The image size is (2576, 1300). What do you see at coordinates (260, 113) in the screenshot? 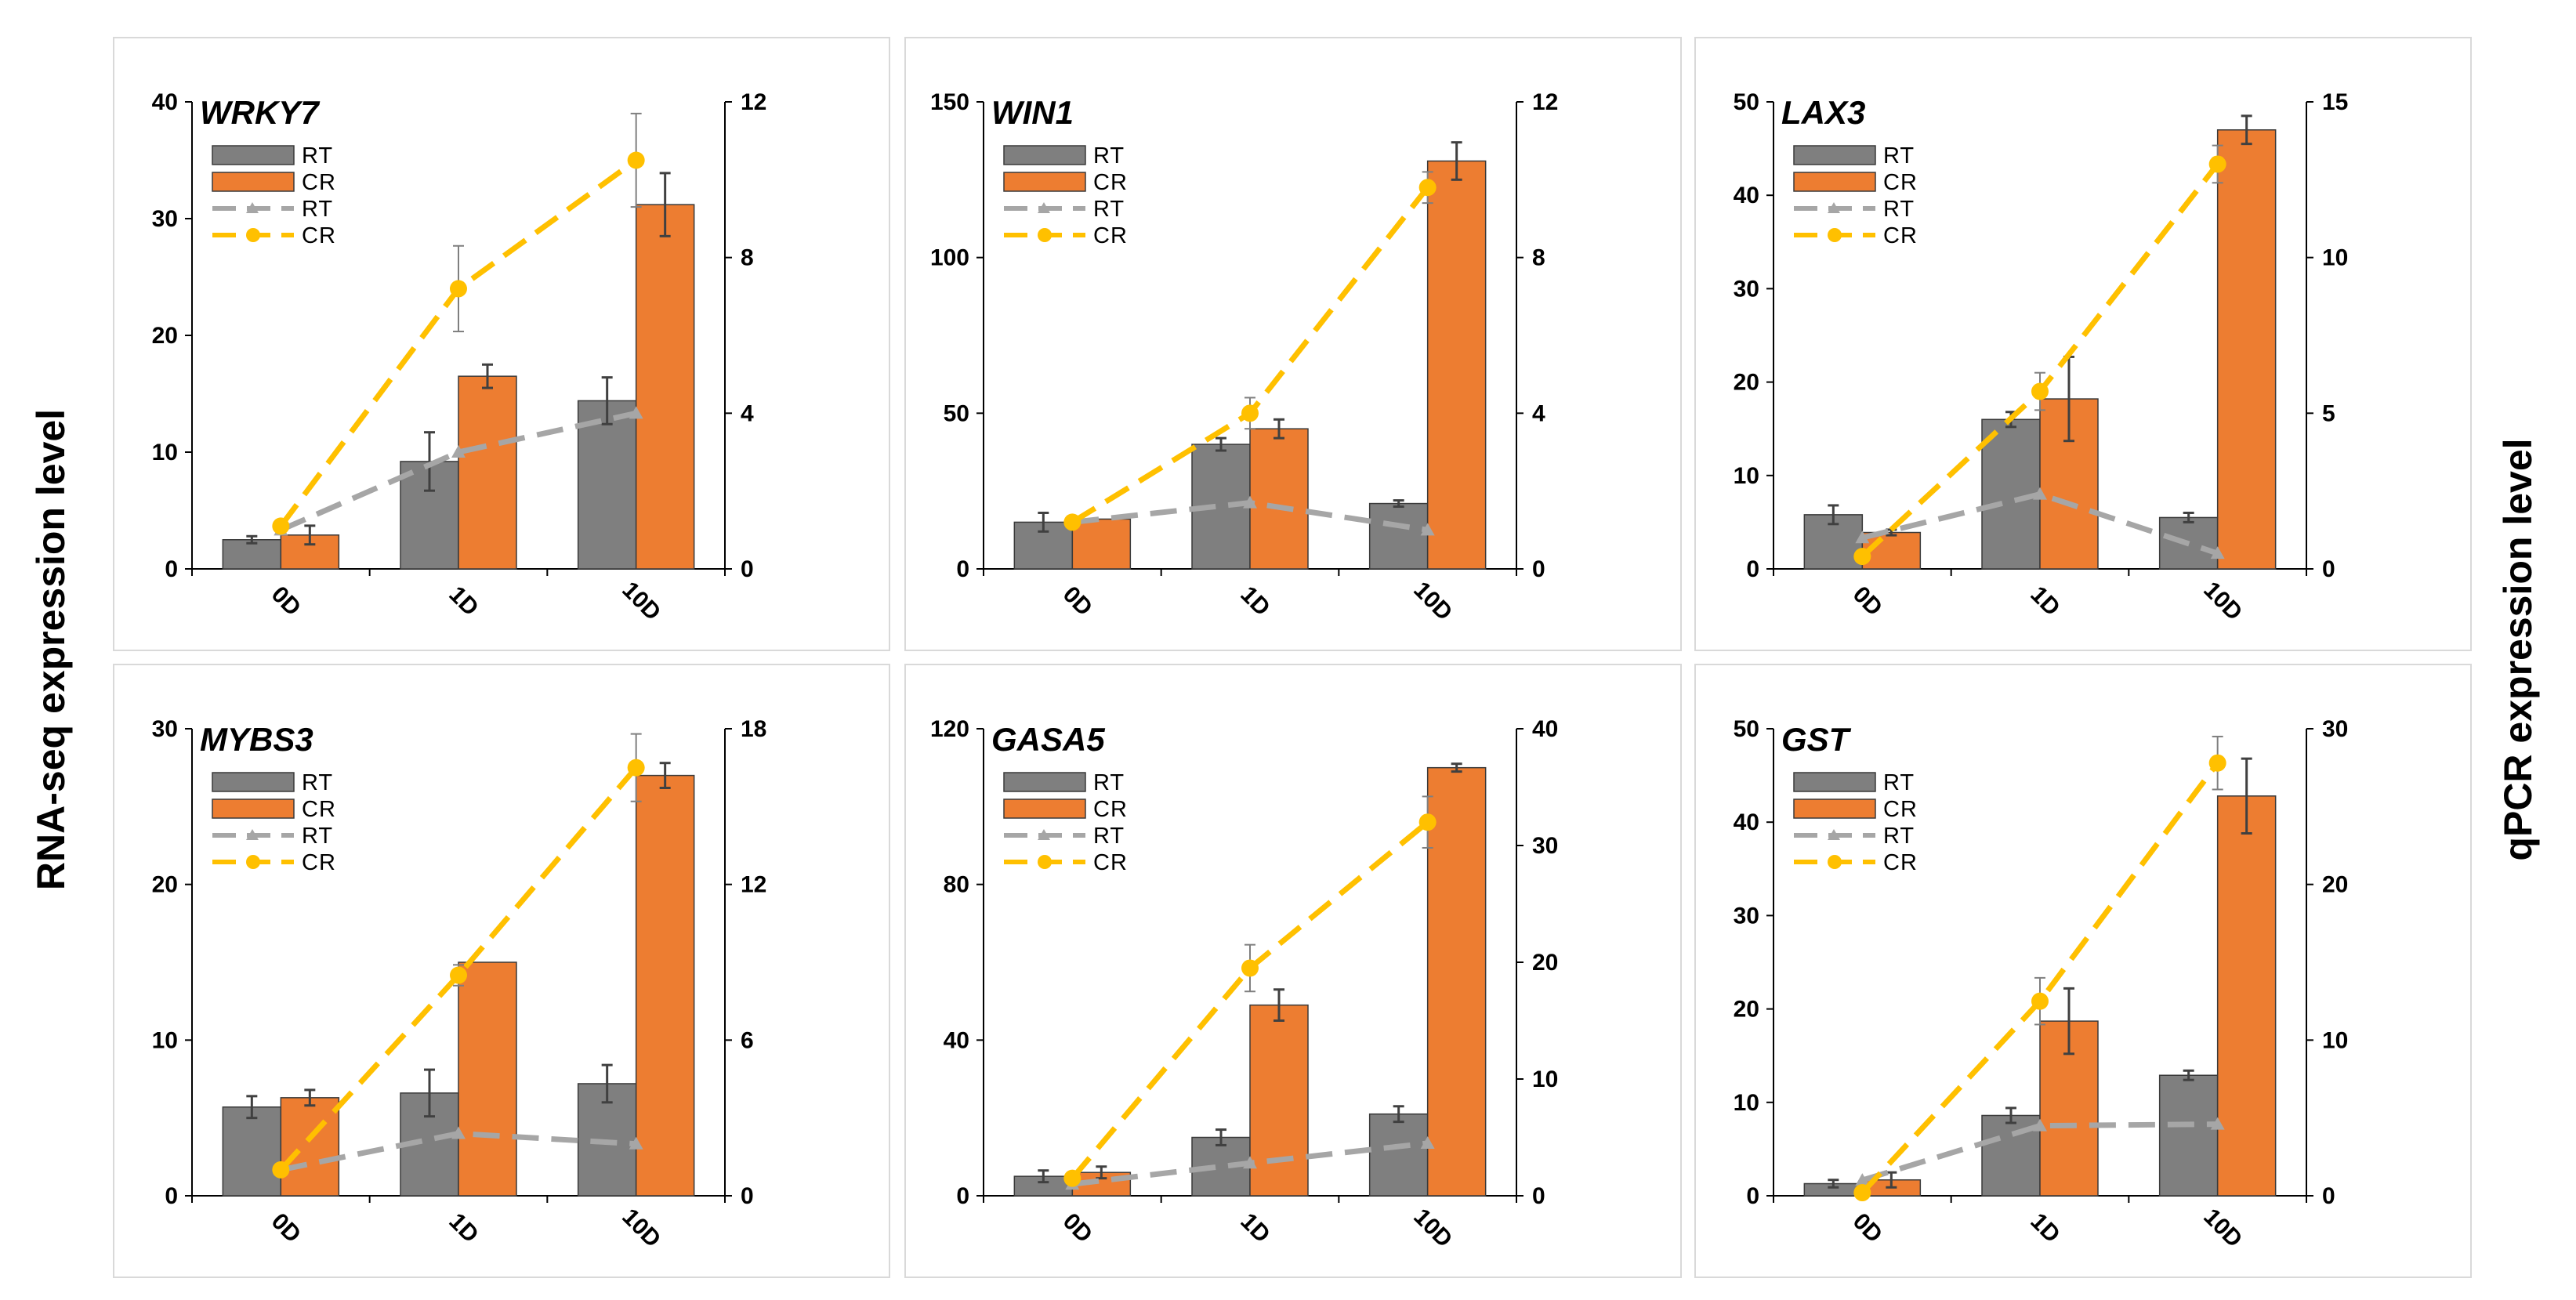
I see `panel-title: WRKY7` at bounding box center [260, 113].